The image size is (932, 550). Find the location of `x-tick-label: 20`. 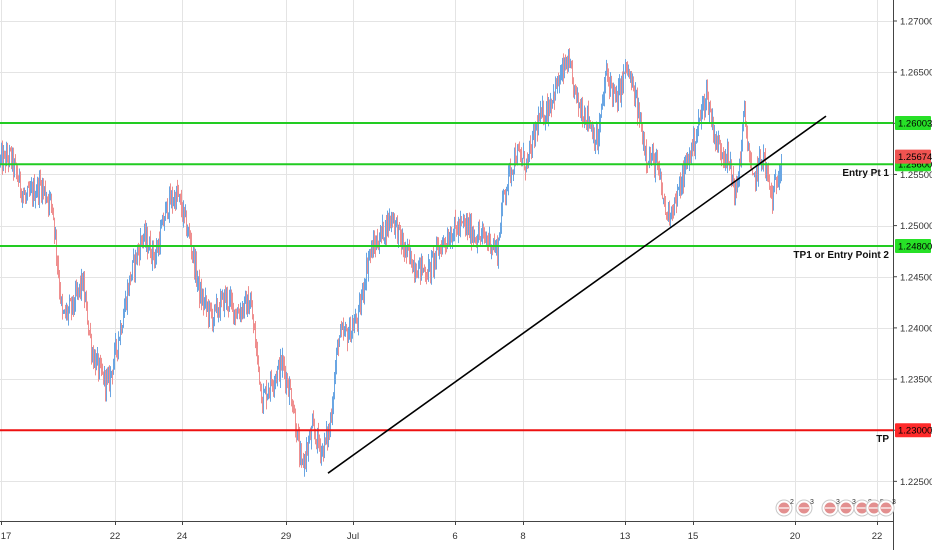

x-tick-label: 20 is located at coordinates (795, 536).